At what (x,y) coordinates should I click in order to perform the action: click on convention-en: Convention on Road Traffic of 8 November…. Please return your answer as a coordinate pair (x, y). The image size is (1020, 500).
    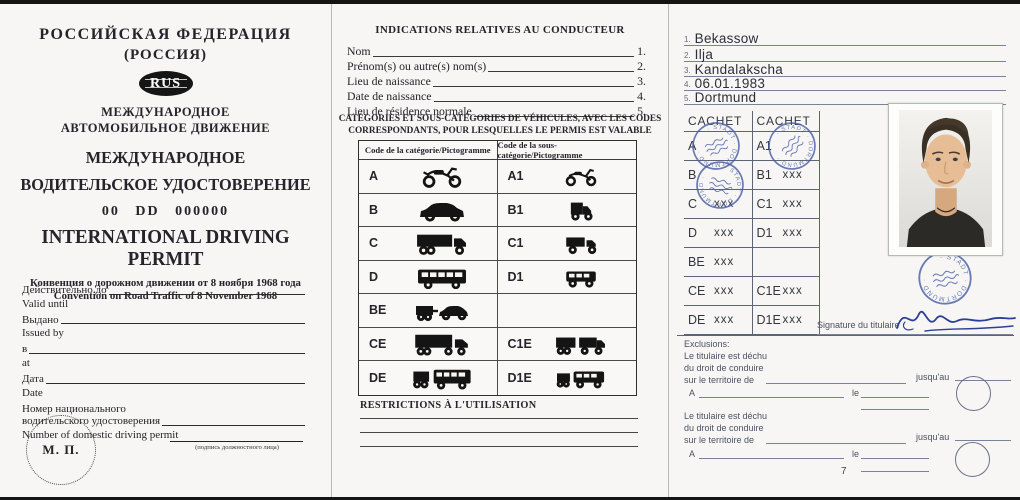
    Looking at the image, I should click on (165, 295).